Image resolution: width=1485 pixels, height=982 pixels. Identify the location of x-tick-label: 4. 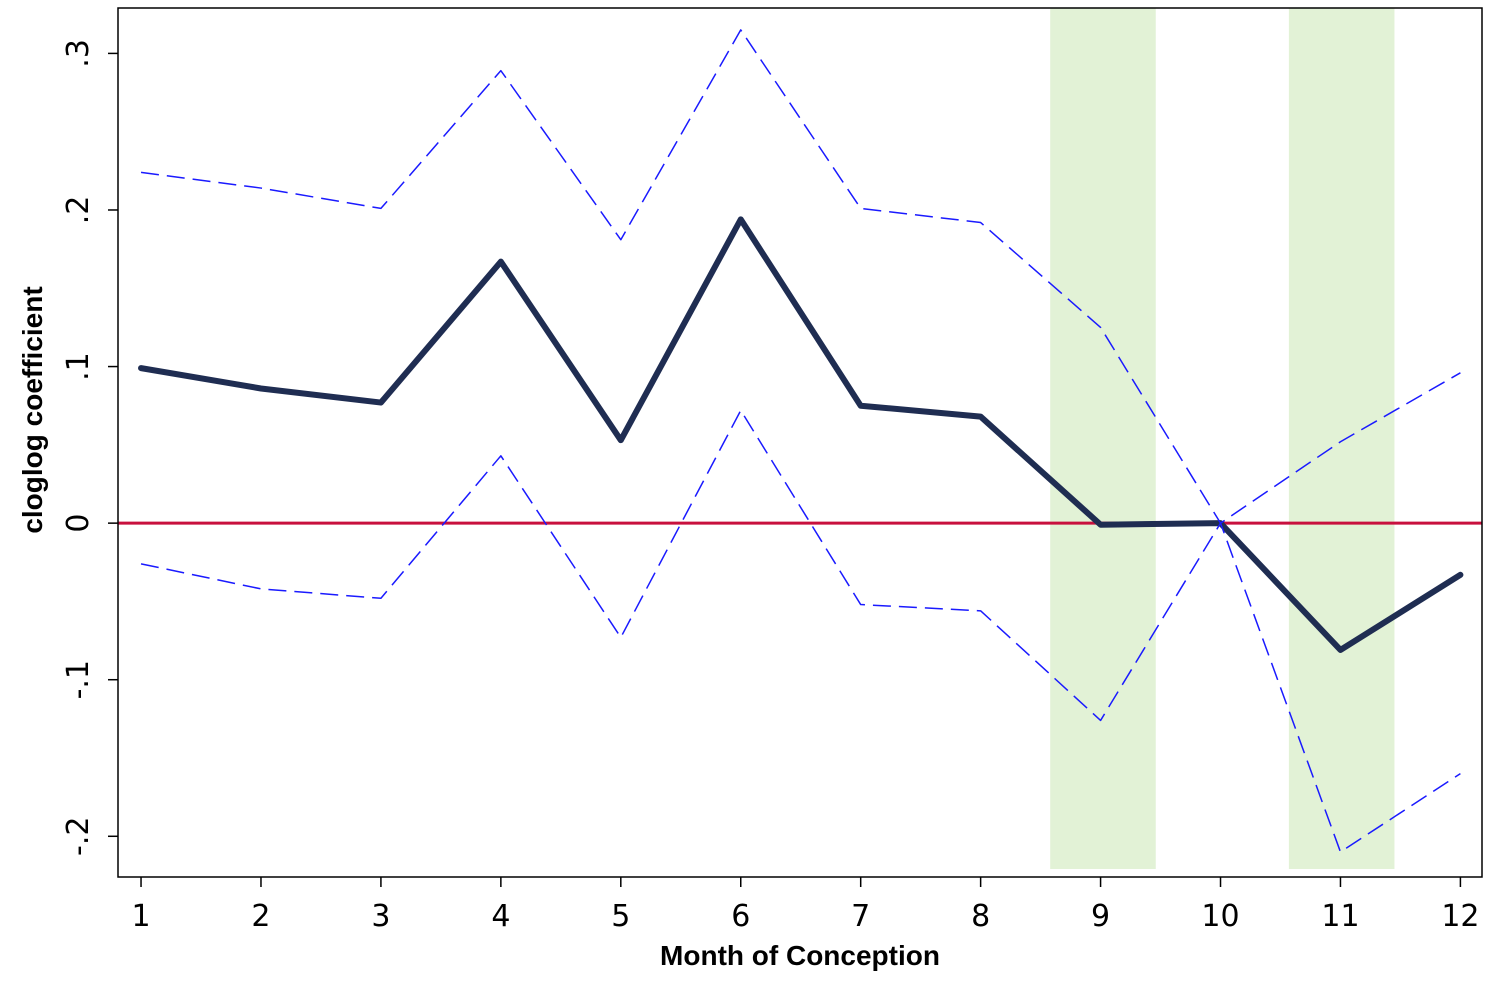
(500, 916).